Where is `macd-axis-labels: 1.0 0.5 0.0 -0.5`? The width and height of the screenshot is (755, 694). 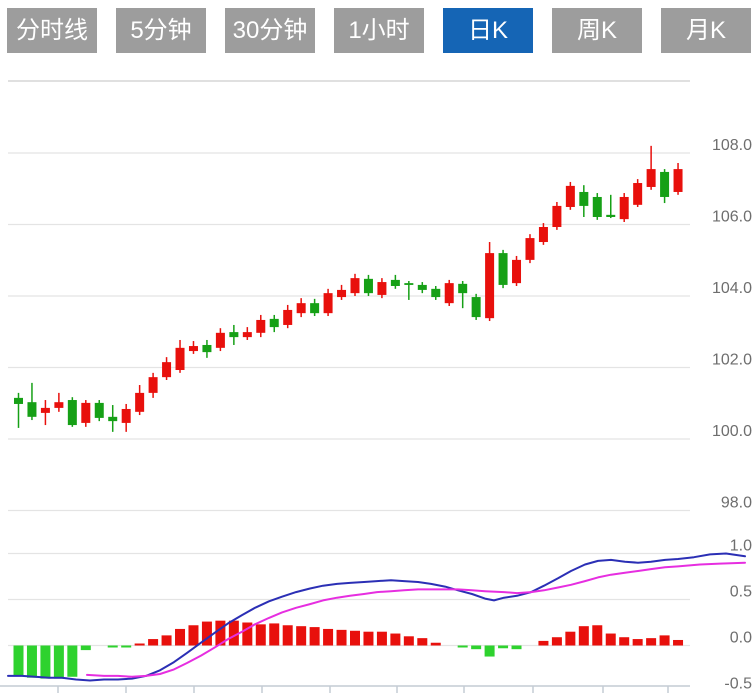
macd-axis-labels: 1.0 0.5 0.0 -0.5 is located at coordinates (738, 615).